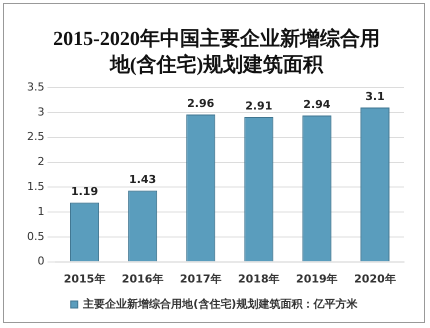 The width and height of the screenshot is (430, 328). I want to click on x-tick-label: 2018年, so click(259, 279).